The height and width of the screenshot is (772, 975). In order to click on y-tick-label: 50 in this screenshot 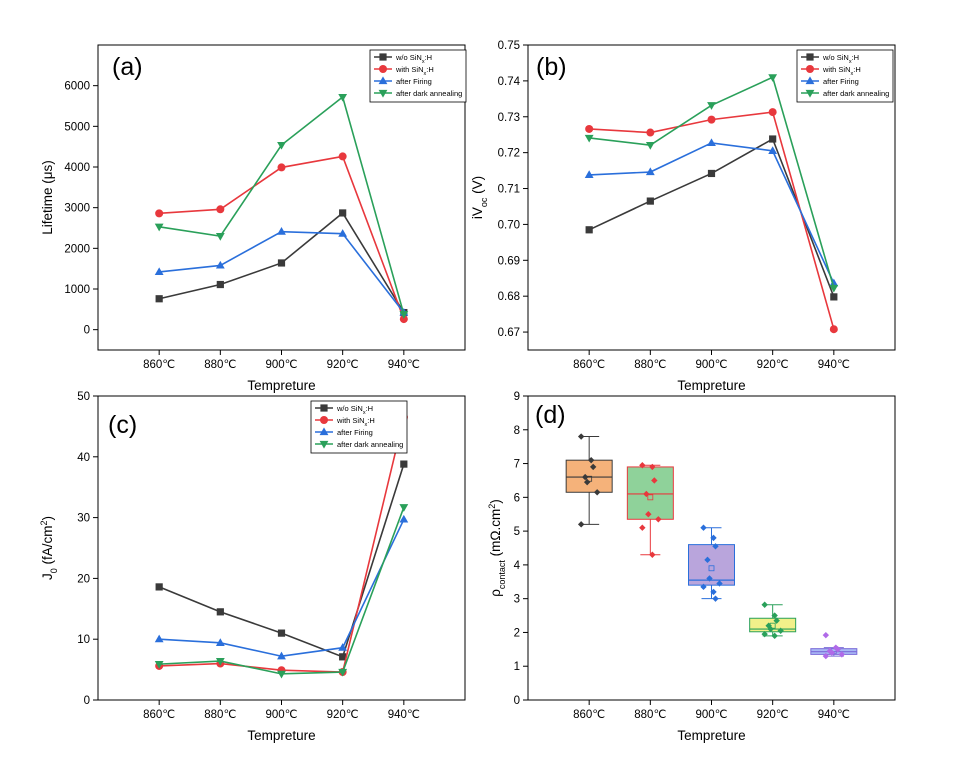, I will do `click(83, 397)`.